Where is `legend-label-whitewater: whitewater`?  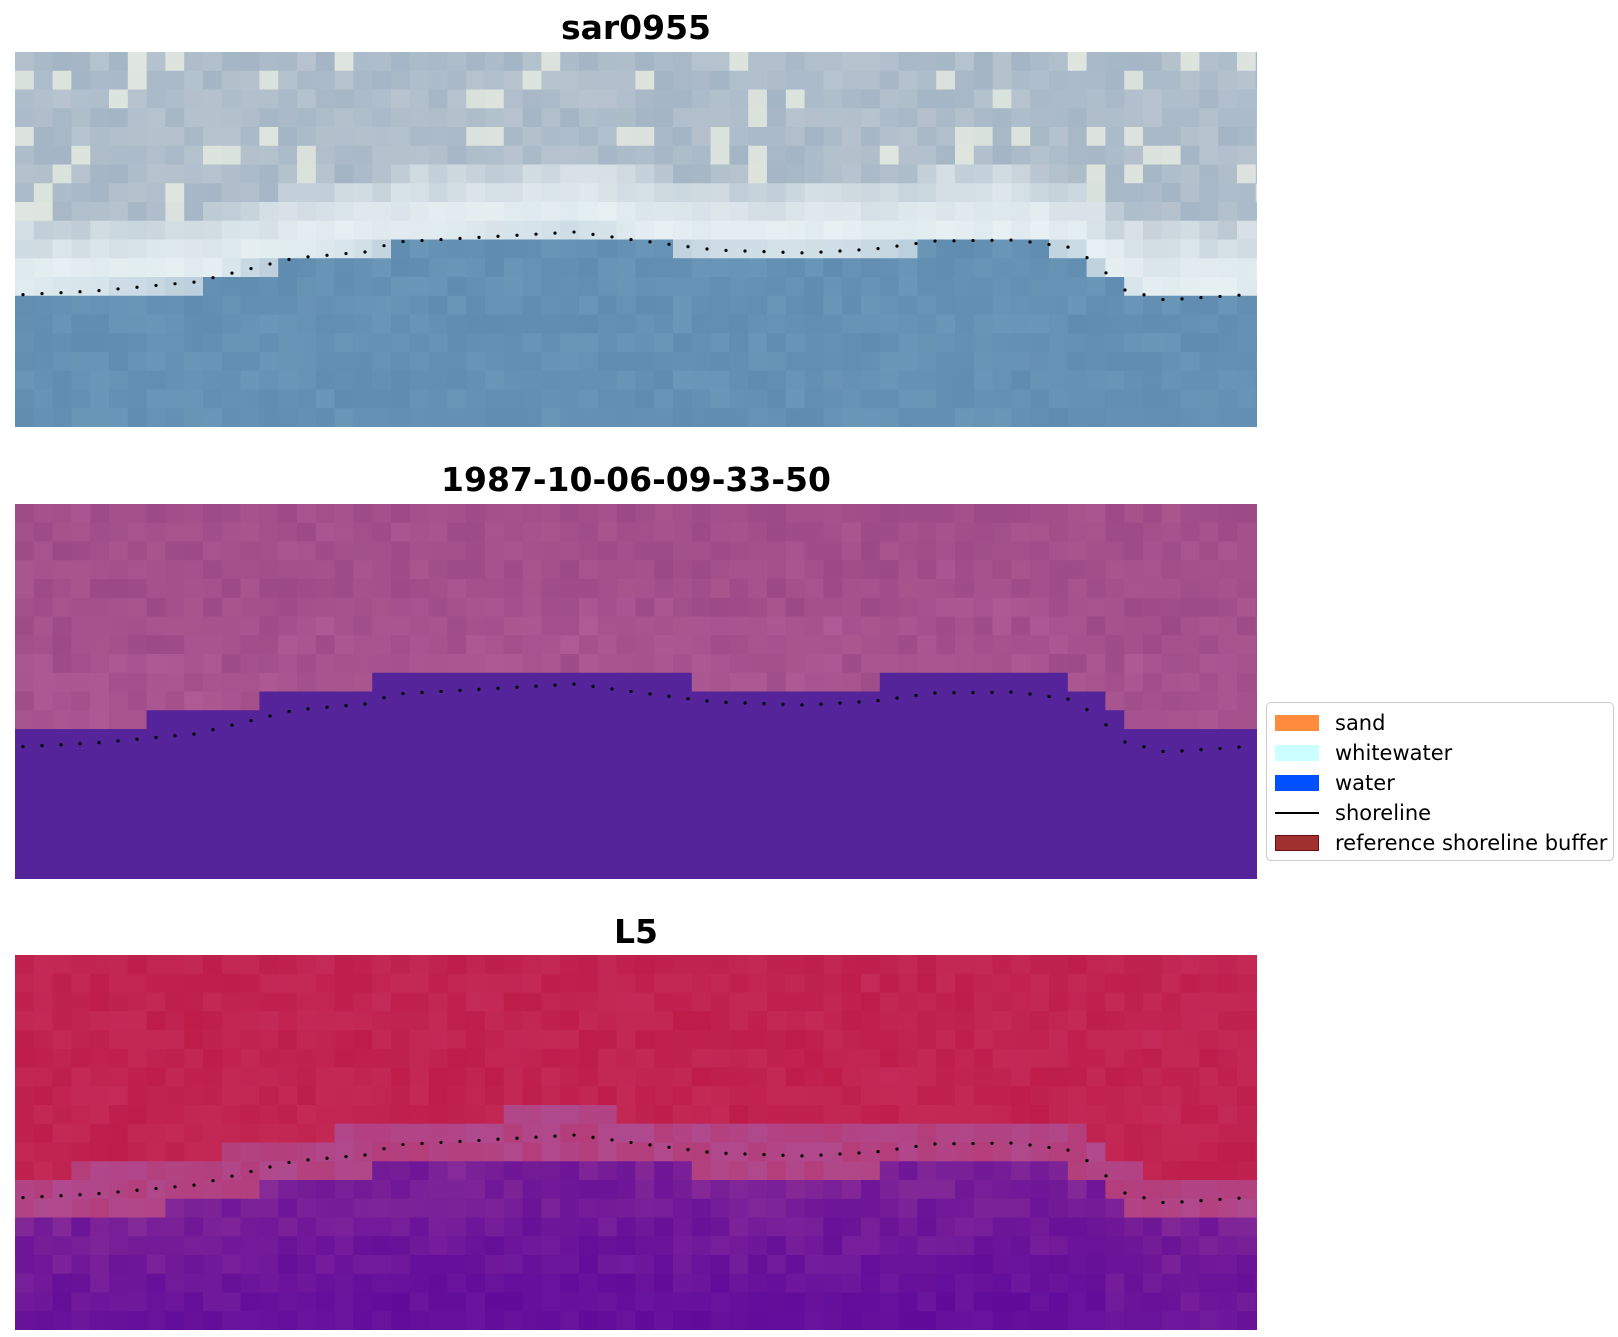 legend-label-whitewater: whitewater is located at coordinates (1394, 753).